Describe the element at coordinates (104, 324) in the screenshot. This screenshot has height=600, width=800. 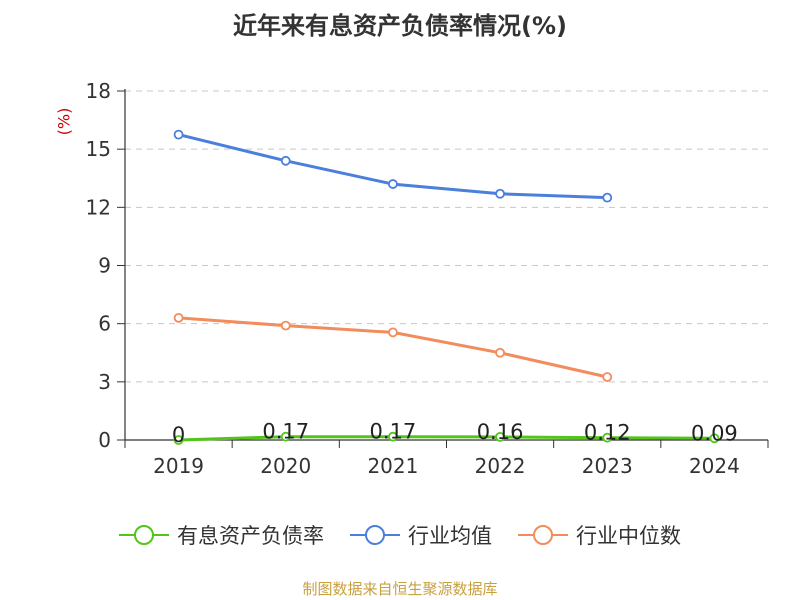
I see `y-tick-label: 6` at that location.